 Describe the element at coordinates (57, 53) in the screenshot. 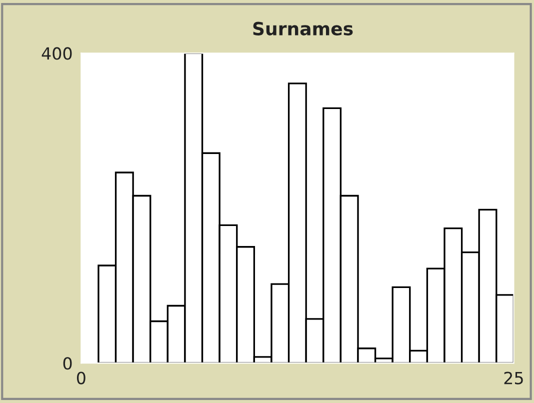

I see `y-tick-label: 400` at that location.